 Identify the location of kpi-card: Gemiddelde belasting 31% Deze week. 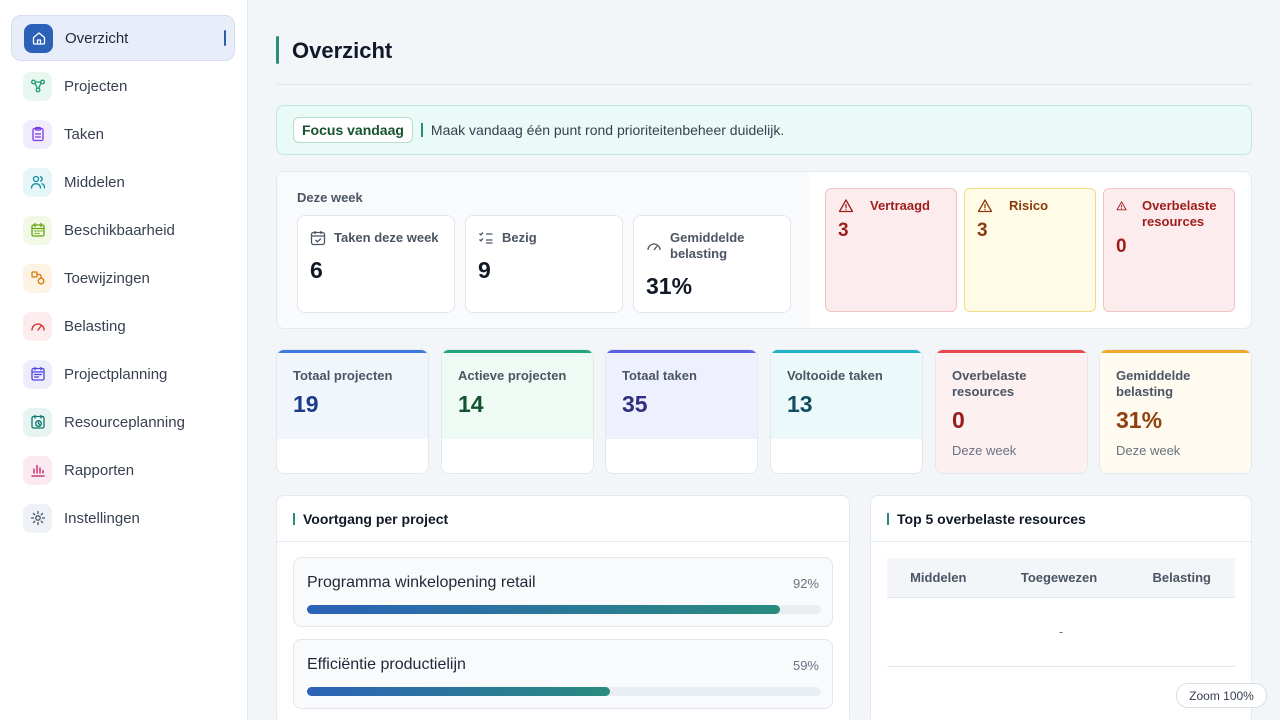
(1175, 411).